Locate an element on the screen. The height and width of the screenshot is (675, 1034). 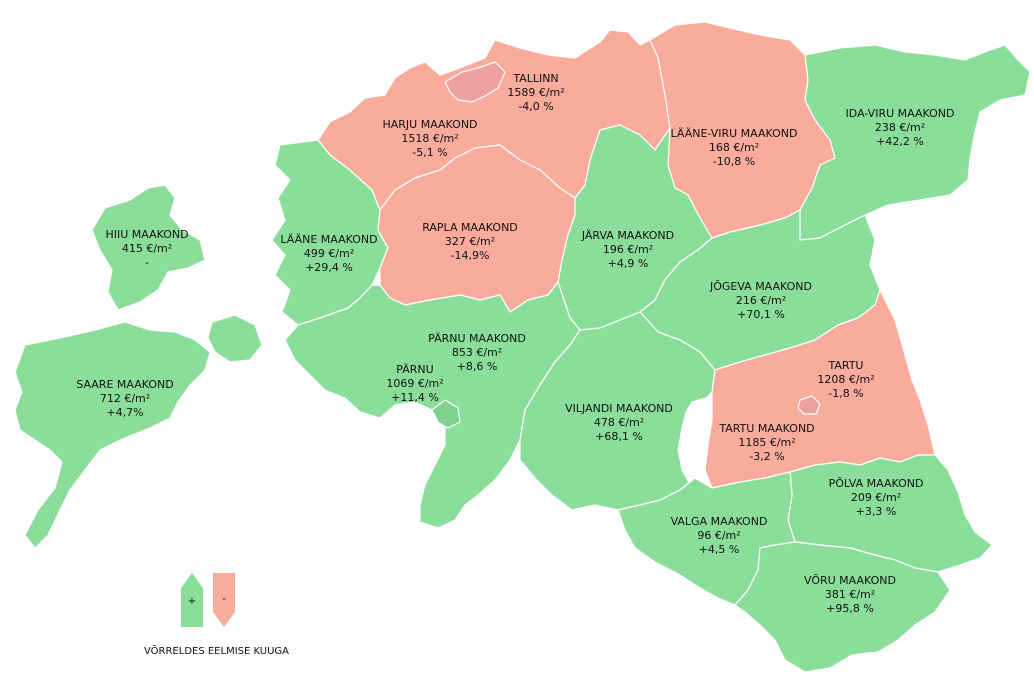
region-price: 209 €/m² is located at coordinates (876, 497).